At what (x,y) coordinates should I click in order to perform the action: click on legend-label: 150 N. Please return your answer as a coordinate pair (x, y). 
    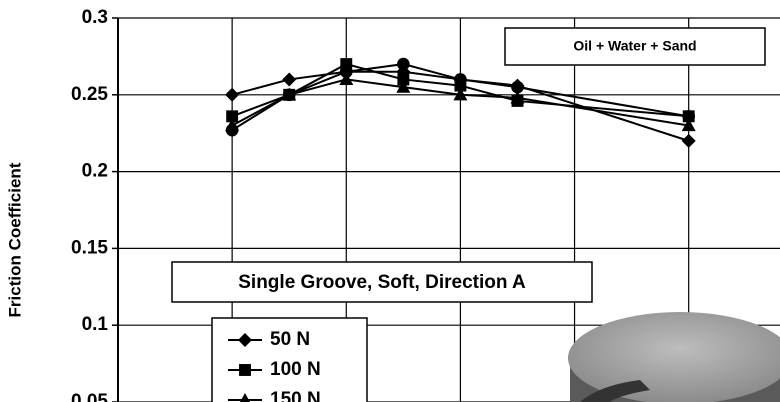
    Looking at the image, I should click on (295, 395).